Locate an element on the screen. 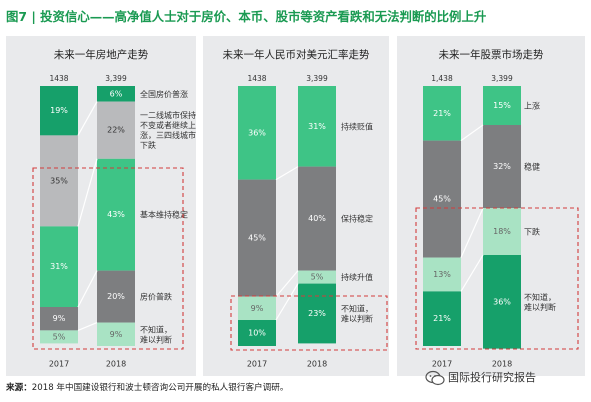 The width and height of the screenshot is (591, 402). chart3-label-2018-seg1: 15% is located at coordinates (502, 105).